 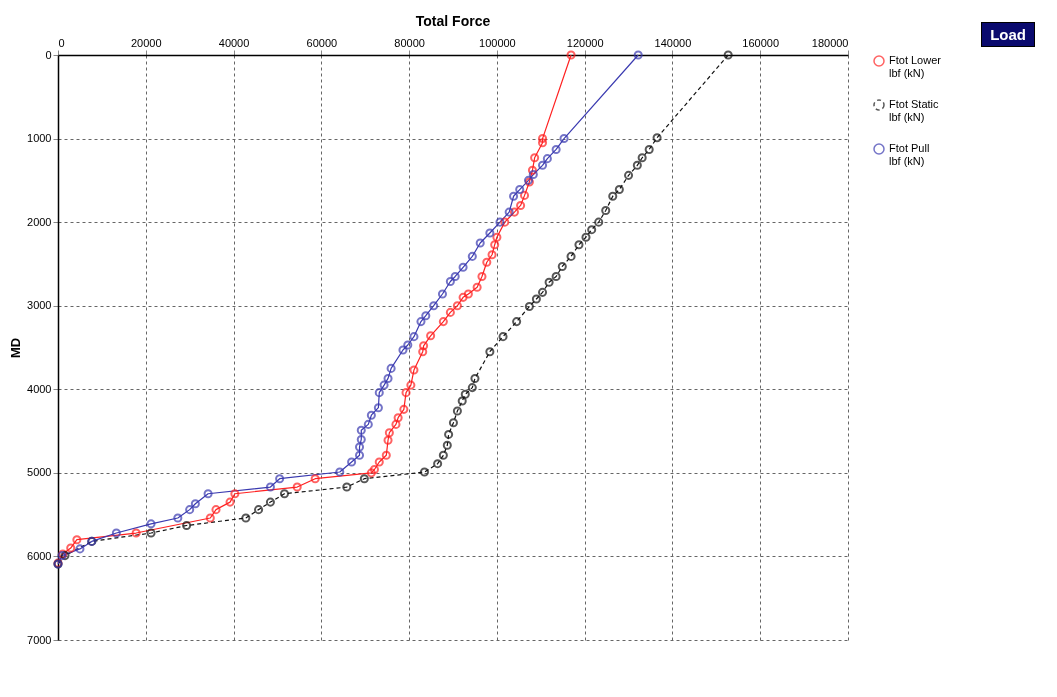 What do you see at coordinates (909, 154) in the screenshot?
I see `legend-label: Ftot Pull lbf (kN)` at bounding box center [909, 154].